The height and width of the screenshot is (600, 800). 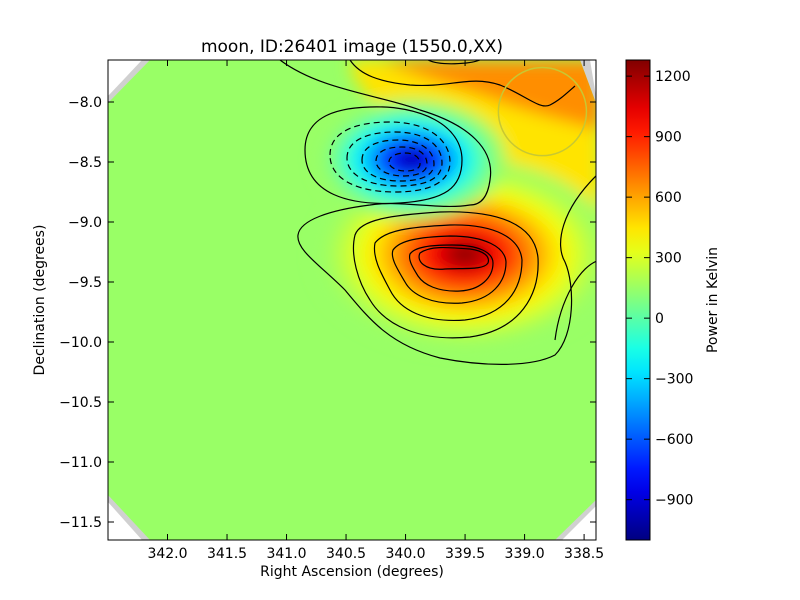 I want to click on x-tick-label: 340.5, so click(x=346, y=554).